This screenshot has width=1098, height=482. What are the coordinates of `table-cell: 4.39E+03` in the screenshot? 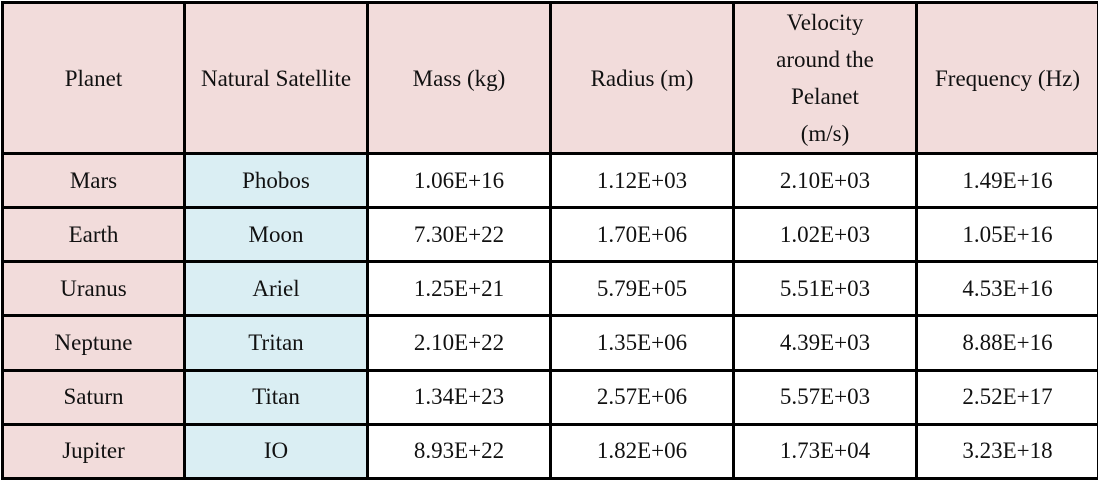 It's located at (825, 343).